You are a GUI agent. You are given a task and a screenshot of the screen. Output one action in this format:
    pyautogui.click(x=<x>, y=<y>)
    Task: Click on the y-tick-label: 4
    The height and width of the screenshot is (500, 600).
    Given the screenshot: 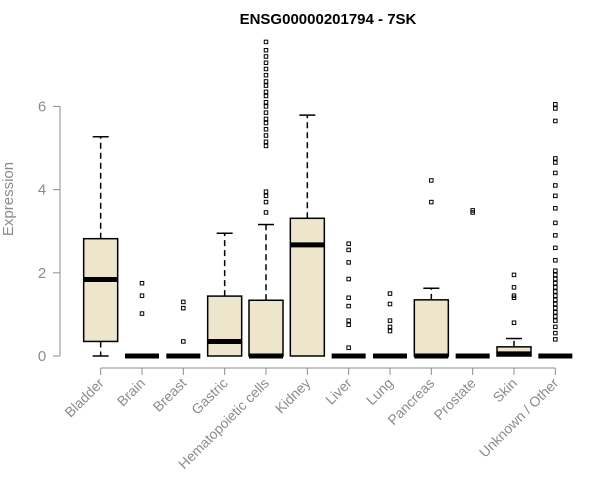 What is the action you would take?
    pyautogui.click(x=42, y=190)
    